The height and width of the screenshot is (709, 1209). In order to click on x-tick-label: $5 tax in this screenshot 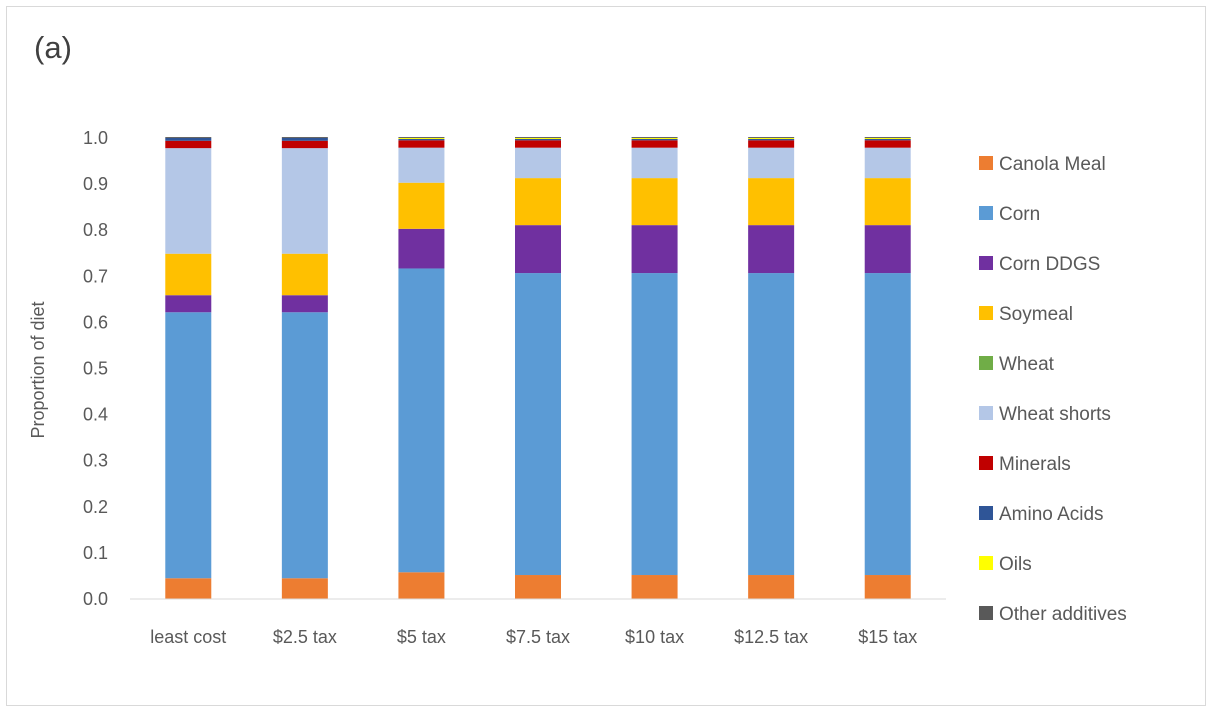, I will do `click(421, 637)`.